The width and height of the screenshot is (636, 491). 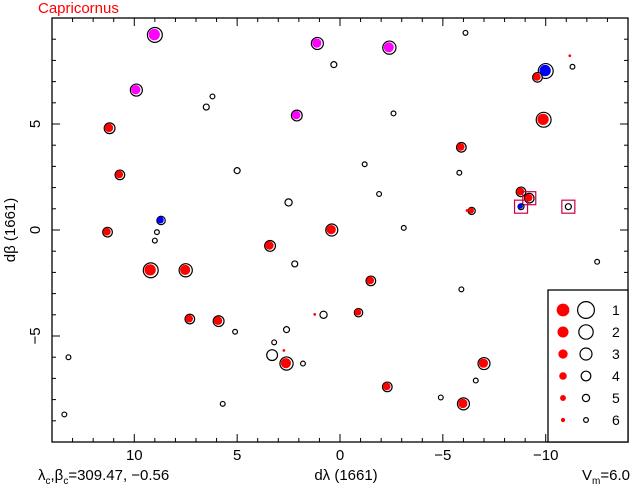 I want to click on legend-label: 1, so click(x=616, y=310).